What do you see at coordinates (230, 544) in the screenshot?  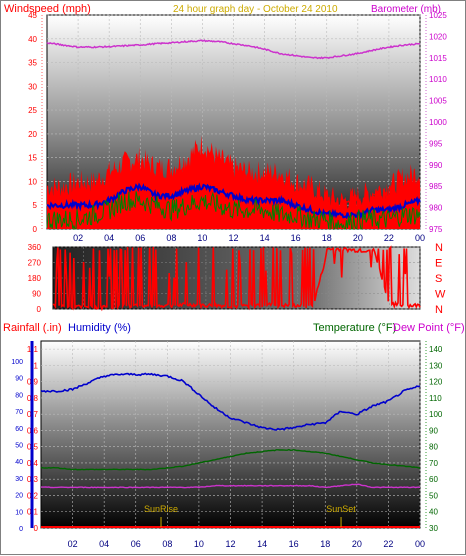 I see `temp-x-tick-label: 12` at bounding box center [230, 544].